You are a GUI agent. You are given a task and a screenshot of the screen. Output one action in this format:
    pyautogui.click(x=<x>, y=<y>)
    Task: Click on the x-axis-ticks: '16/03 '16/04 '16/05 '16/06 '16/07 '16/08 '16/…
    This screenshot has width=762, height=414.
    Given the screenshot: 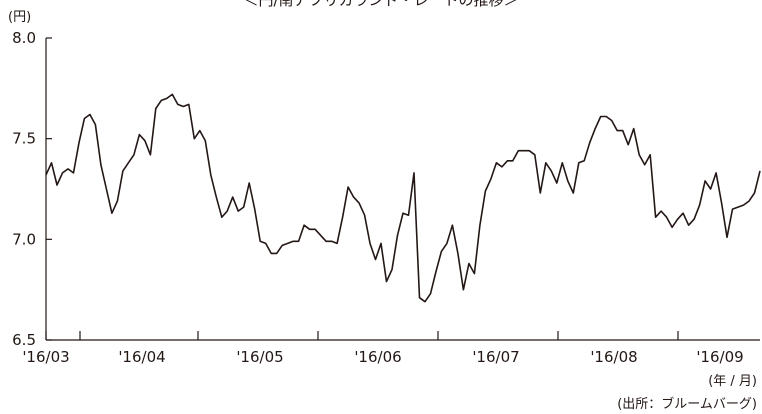 What is the action you would take?
    pyautogui.click(x=383, y=348)
    